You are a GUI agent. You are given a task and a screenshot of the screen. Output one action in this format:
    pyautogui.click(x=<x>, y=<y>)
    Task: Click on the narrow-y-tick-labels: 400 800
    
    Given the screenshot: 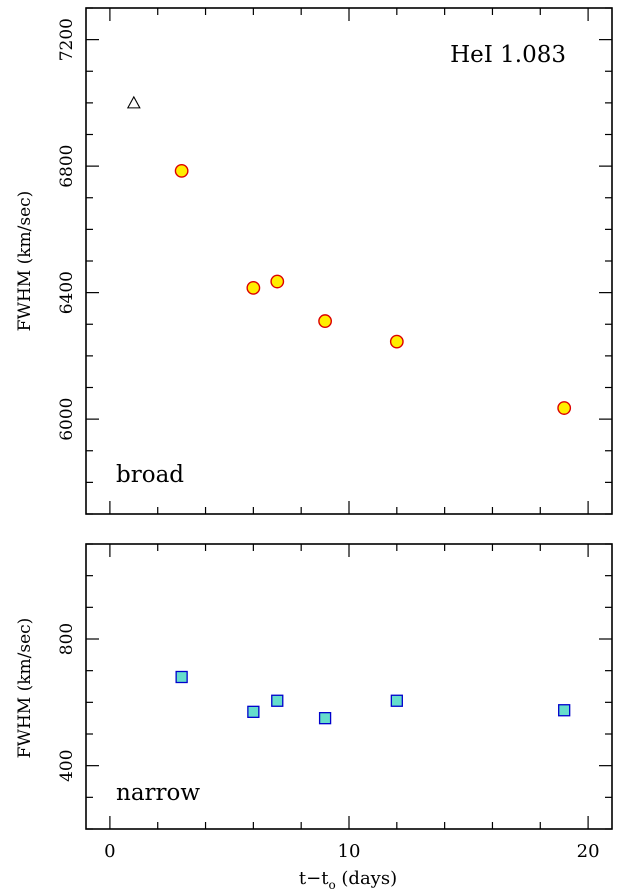 What is the action you would take?
    pyautogui.click(x=67, y=702)
    